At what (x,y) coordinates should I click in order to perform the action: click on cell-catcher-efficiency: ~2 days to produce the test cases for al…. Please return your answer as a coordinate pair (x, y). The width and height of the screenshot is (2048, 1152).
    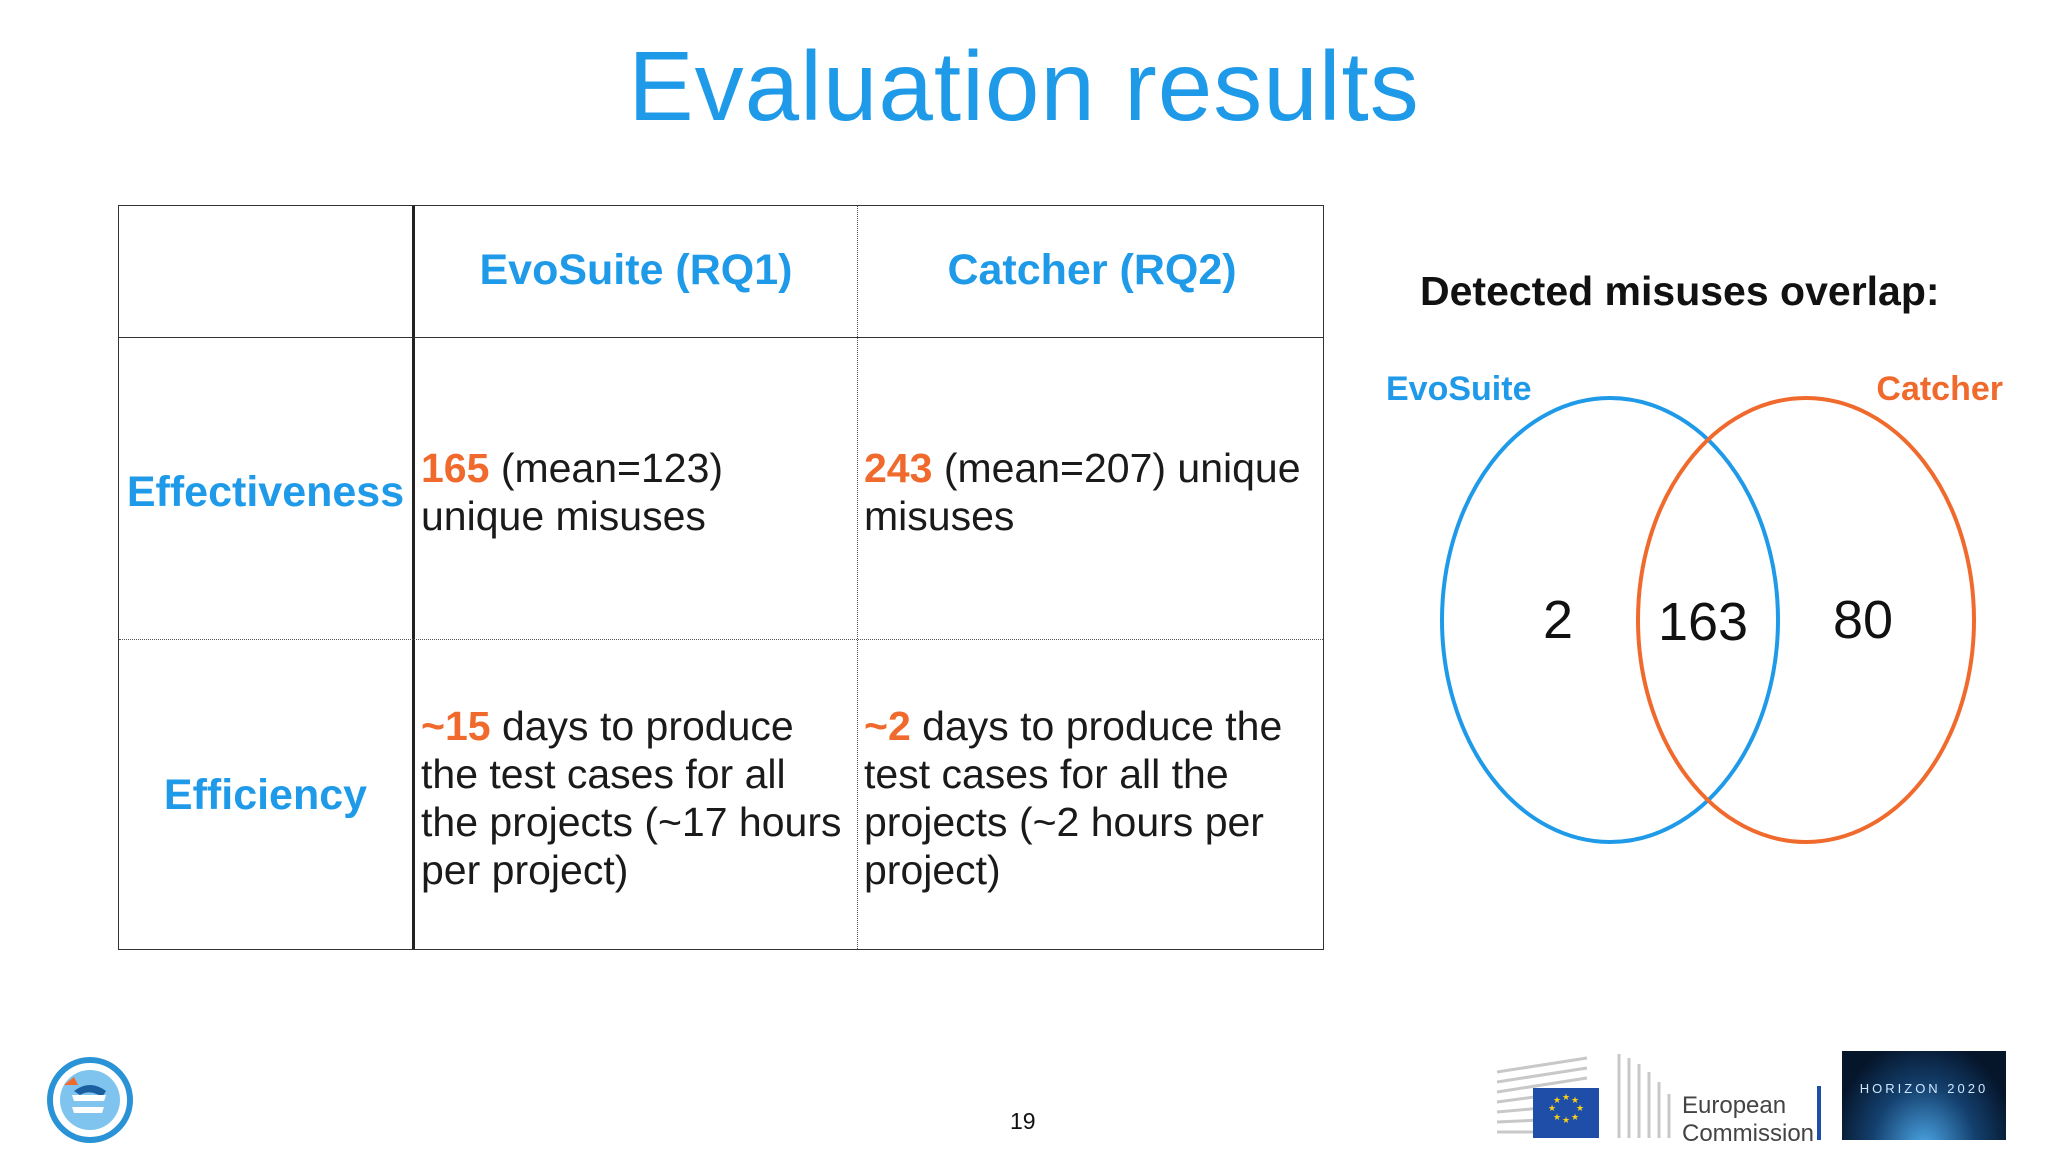
    Looking at the image, I should click on (1093, 798).